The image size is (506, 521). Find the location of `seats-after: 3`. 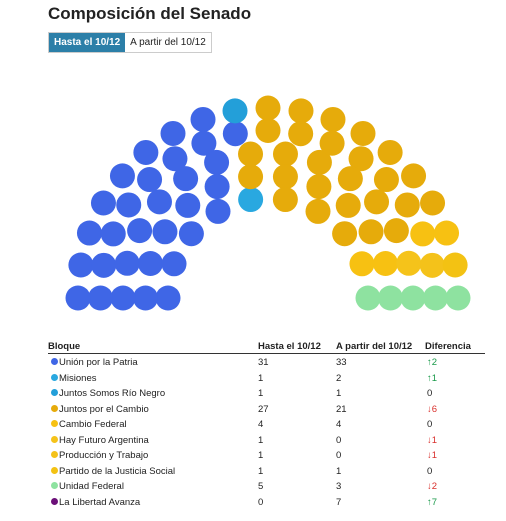

seats-after: 3 is located at coordinates (339, 486).